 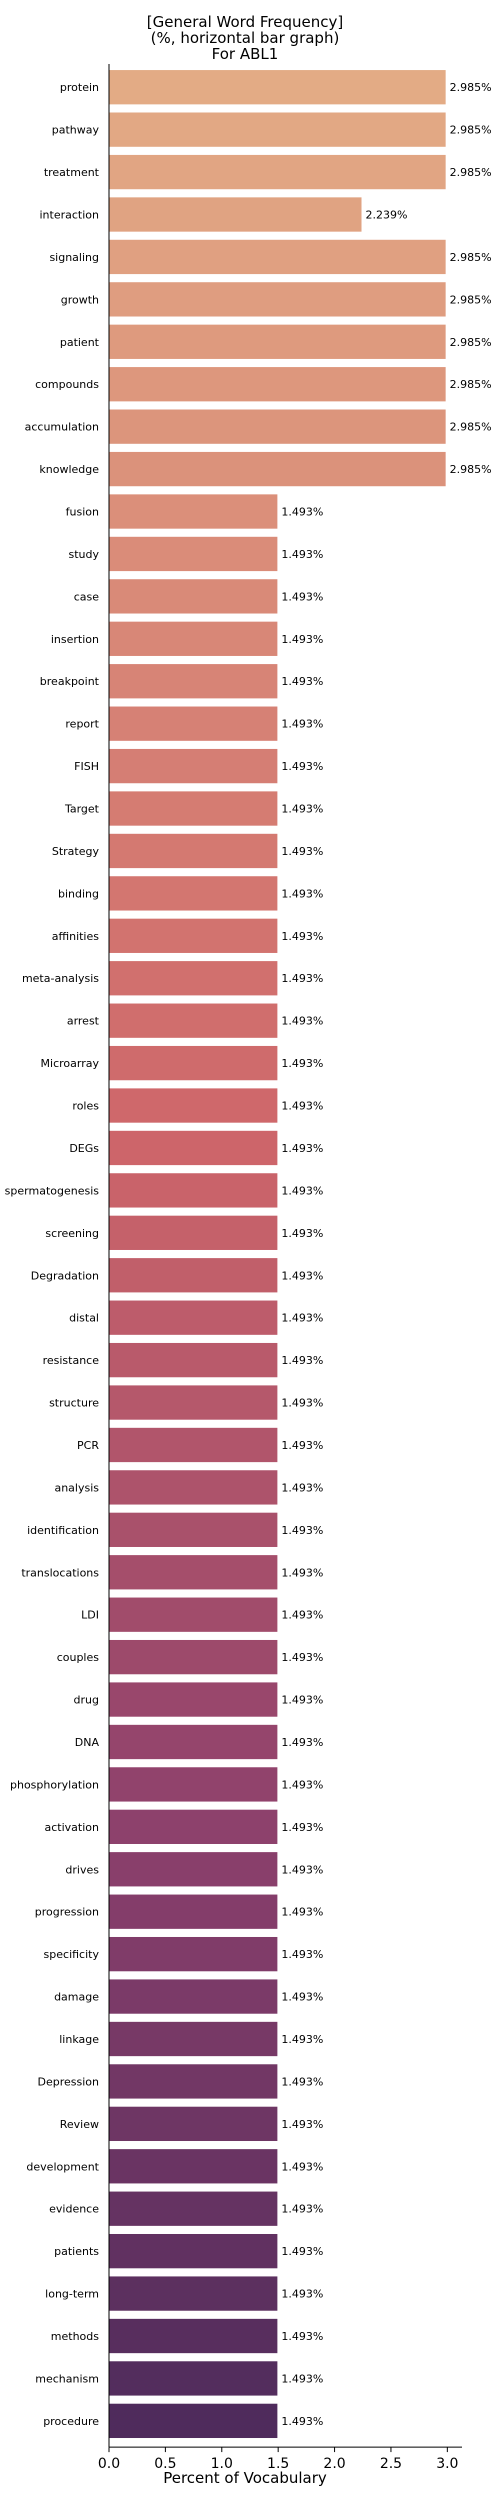 What do you see at coordinates (74, 1403) in the screenshot?
I see `category-label: structure` at bounding box center [74, 1403].